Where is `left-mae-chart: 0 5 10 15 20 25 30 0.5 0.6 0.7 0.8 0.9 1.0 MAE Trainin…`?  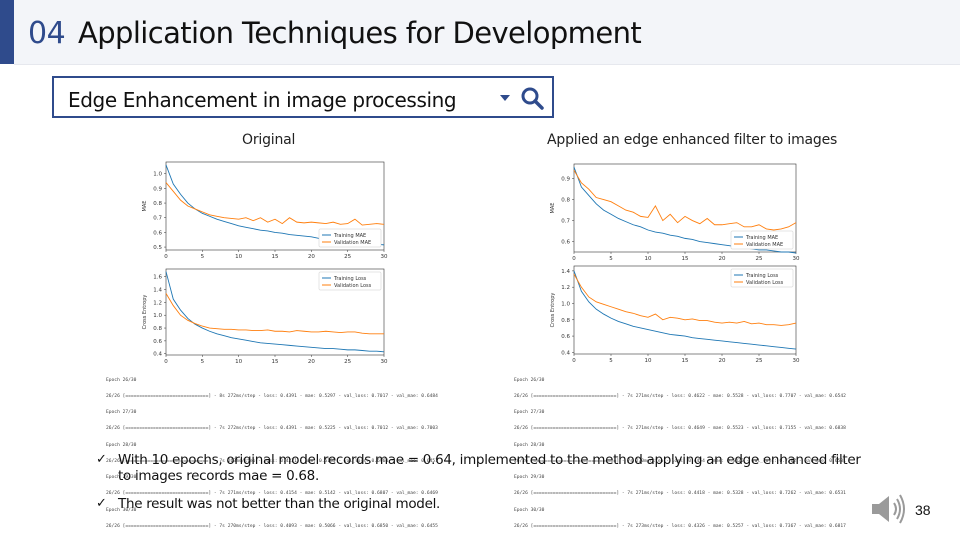
left-mae-chart: 0 5 10 15 20 25 30 0.5 0.6 0.7 0.8 0.9 1.0 MAE Trainin… is located at coordinates (265, 210).